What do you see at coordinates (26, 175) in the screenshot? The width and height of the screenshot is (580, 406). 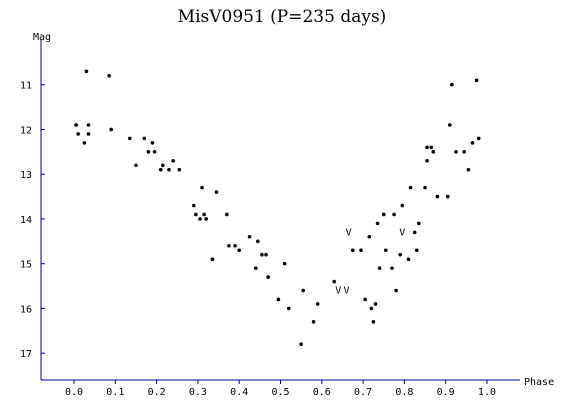 I see `y-tick-label: 13` at bounding box center [26, 175].